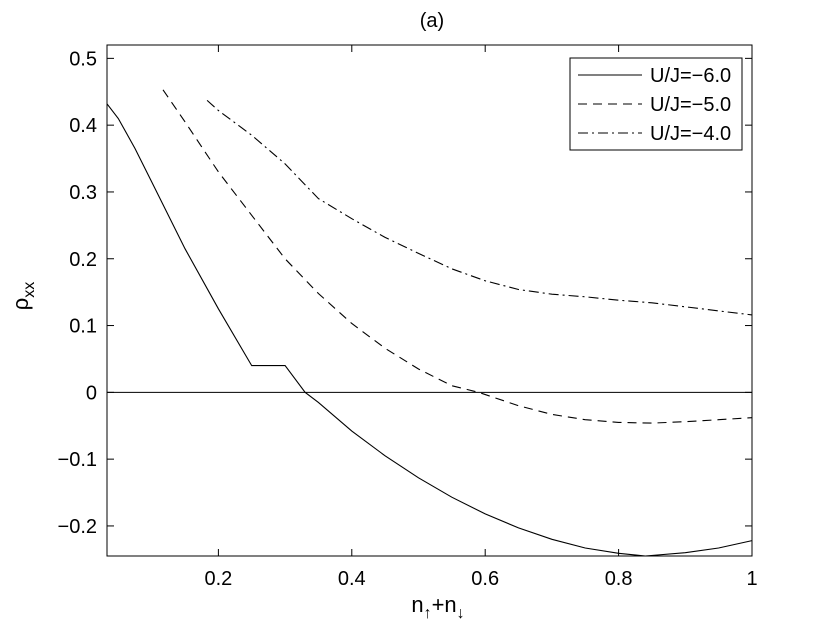 The width and height of the screenshot is (830, 624). I want to click on y-tick-label: 0.5, so click(83, 59).